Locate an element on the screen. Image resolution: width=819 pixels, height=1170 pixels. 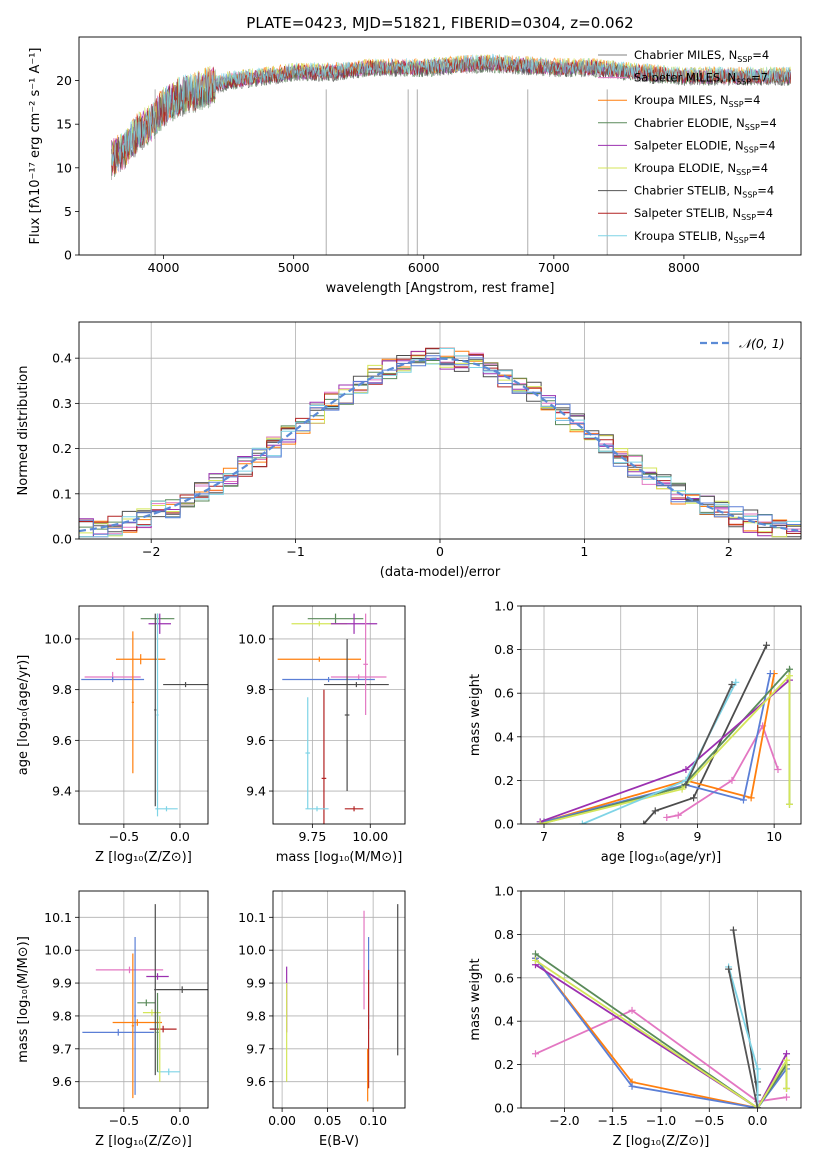
y-tick-label: 9.4 is located at coordinates (62, 791).